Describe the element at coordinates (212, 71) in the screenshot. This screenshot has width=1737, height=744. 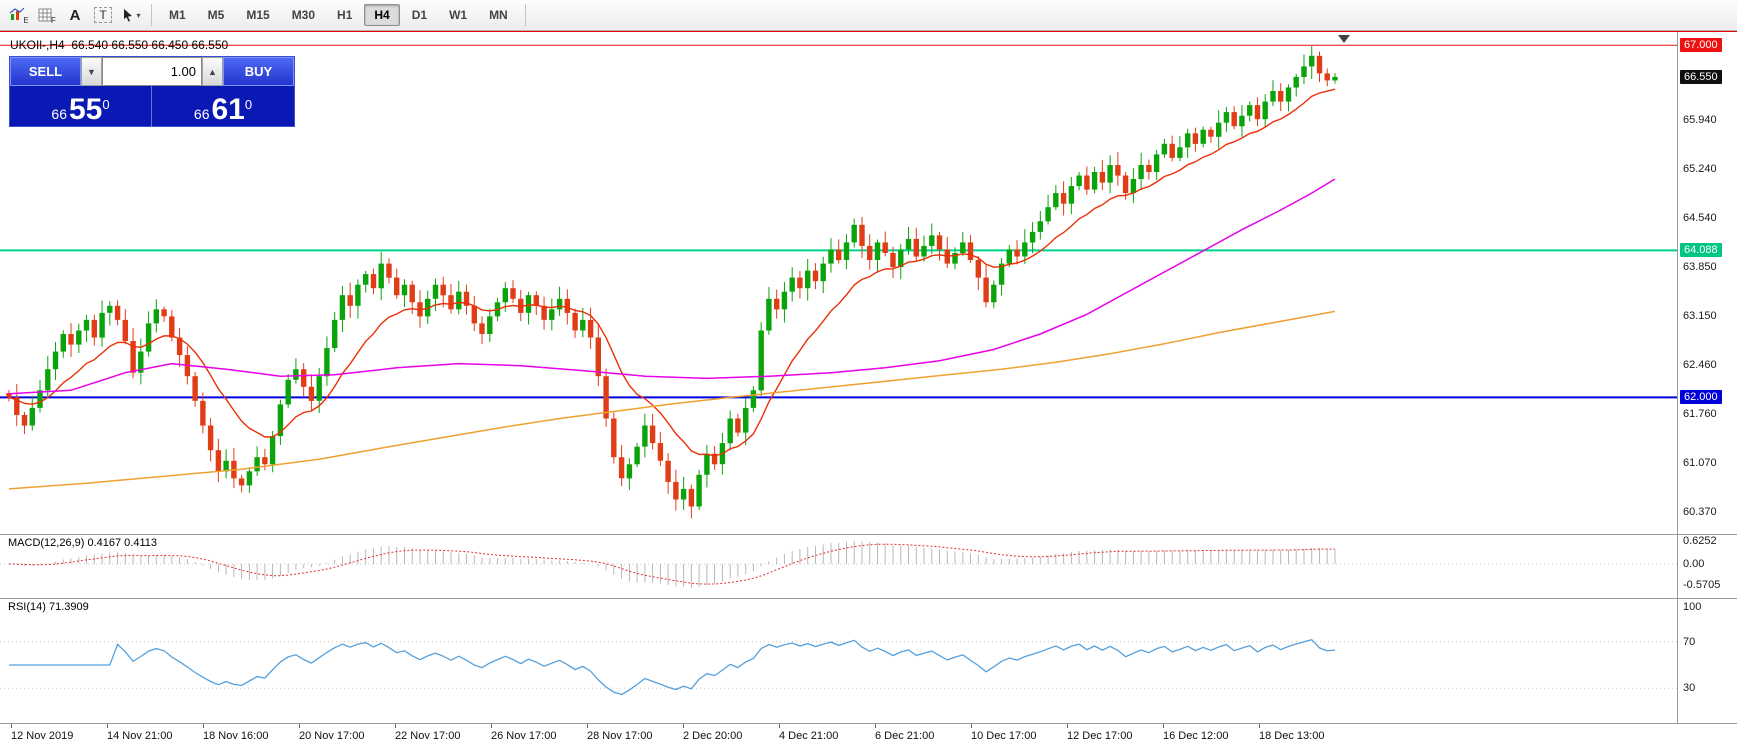
I see `volume-increase-button: ▲` at that location.